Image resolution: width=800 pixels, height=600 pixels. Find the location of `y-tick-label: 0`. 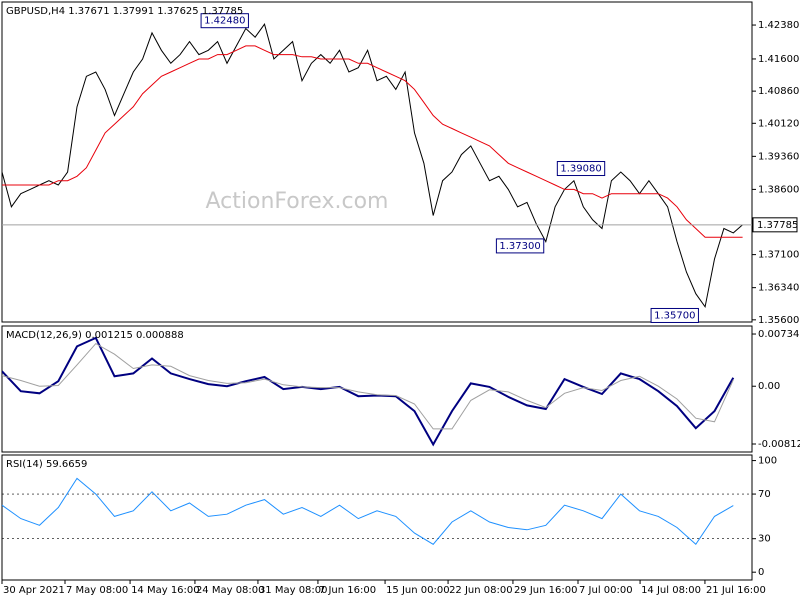

y-tick-label: 0 is located at coordinates (761, 572).